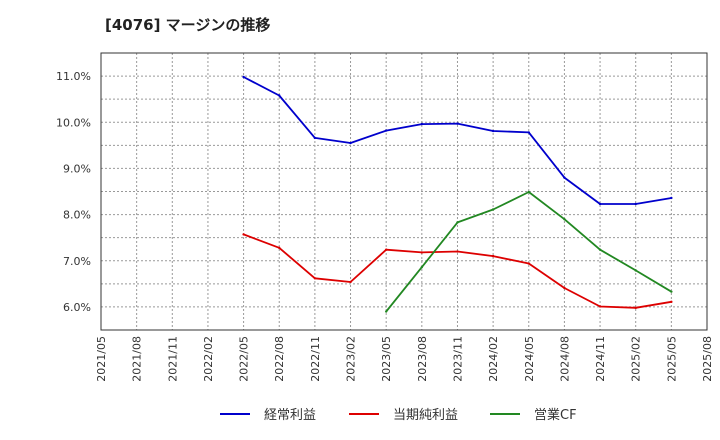 The height and width of the screenshot is (440, 720). What do you see at coordinates (77, 168) in the screenshot?
I see `y-tick-label: 9.0%` at bounding box center [77, 168].